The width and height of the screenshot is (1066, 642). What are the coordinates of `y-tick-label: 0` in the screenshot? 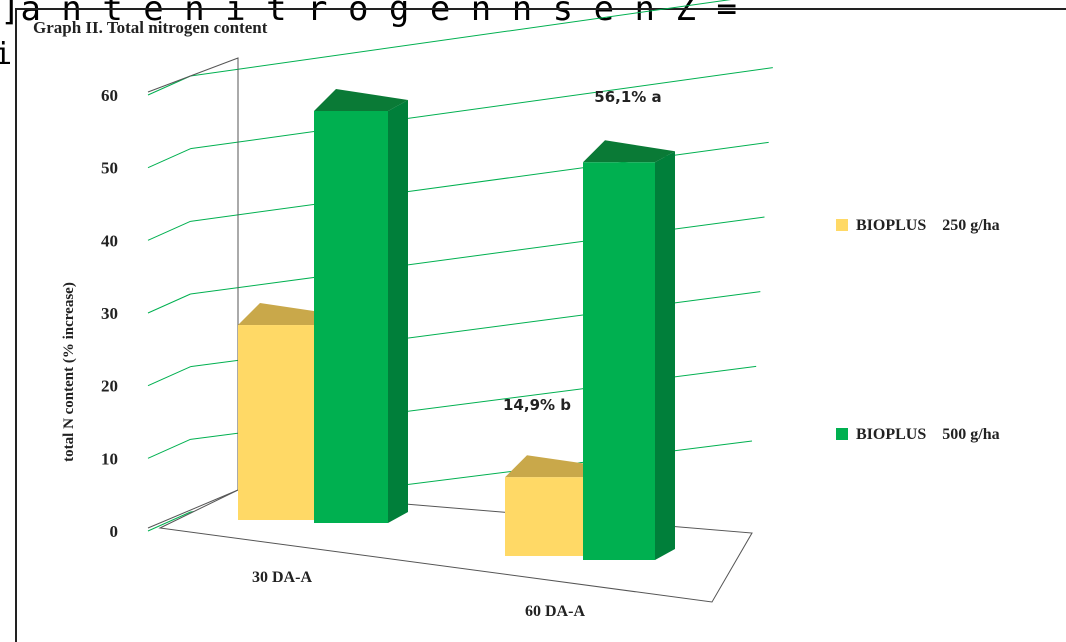 It's located at (114, 531).